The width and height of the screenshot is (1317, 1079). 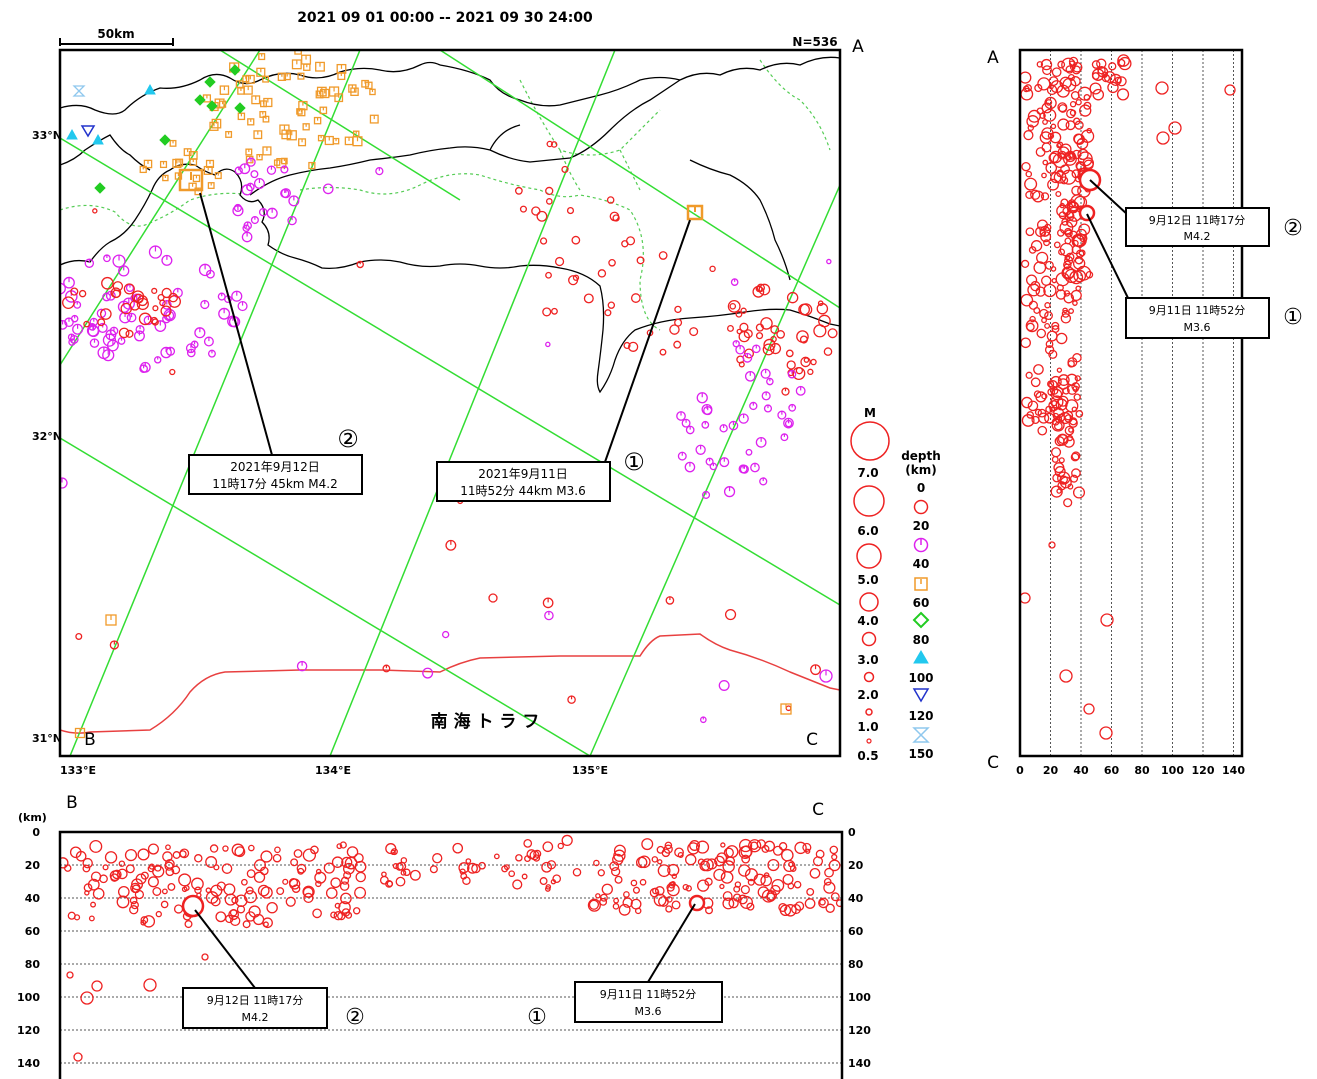 What do you see at coordinates (255, 1000) in the screenshot?
I see `svg-text: 9月12日 11時17分` at bounding box center [255, 1000].